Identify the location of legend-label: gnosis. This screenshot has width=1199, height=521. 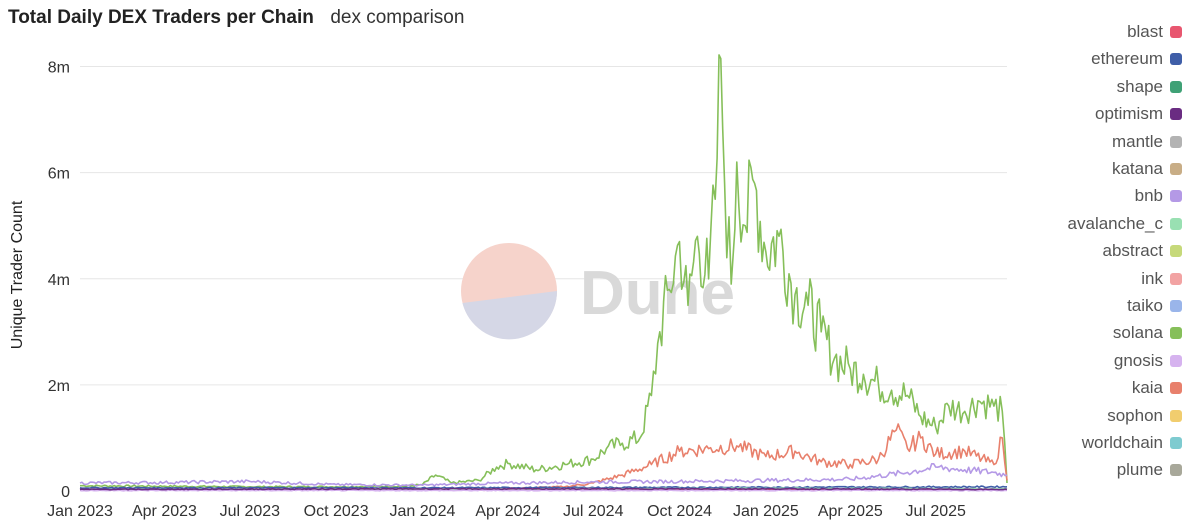
(1138, 360).